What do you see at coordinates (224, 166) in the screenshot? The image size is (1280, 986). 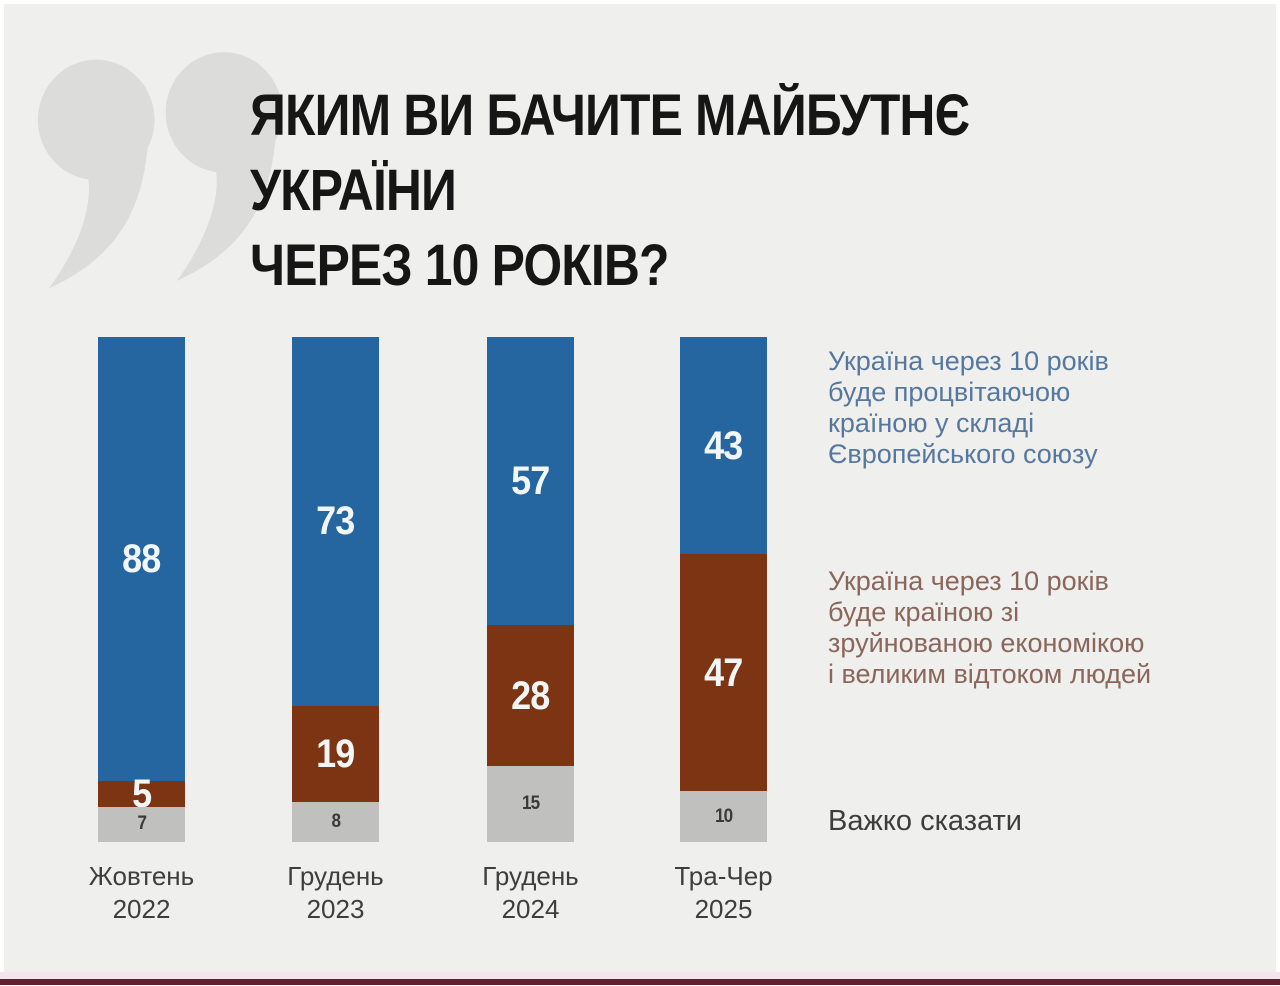 I see `quote-comma-right` at bounding box center [224, 166].